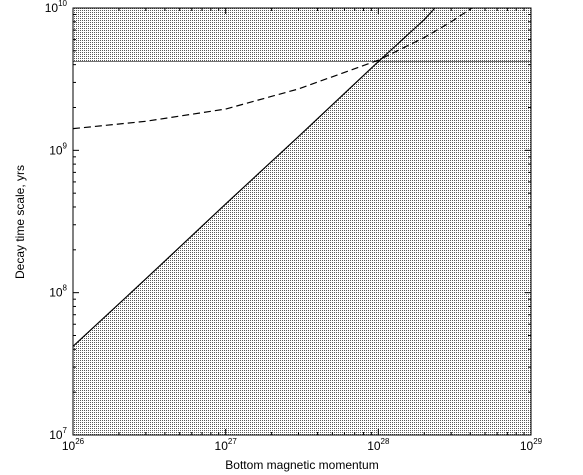 Image resolution: width=583 pixels, height=475 pixels. Describe the element at coordinates (301, 465) in the screenshot. I see `x-axis-label: Bottom magnetic momentum` at that location.